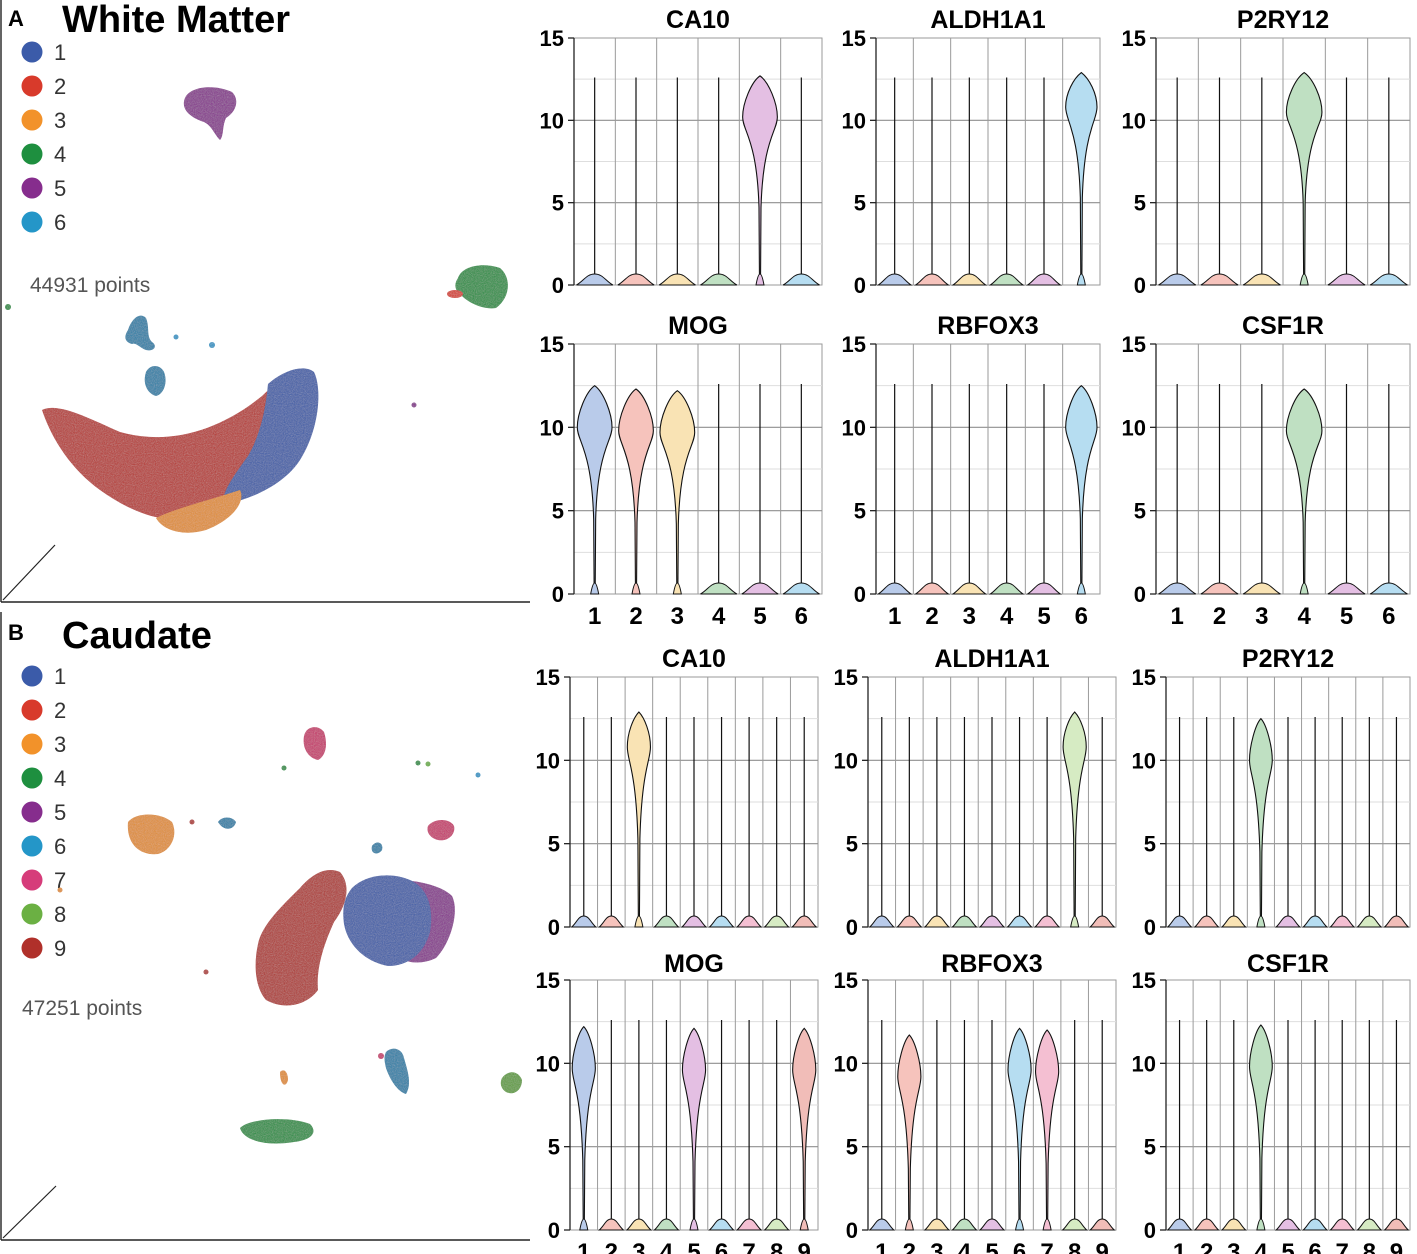  What do you see at coordinates (60, 914) in the screenshot?
I see `legend-label-8: 8` at bounding box center [60, 914].